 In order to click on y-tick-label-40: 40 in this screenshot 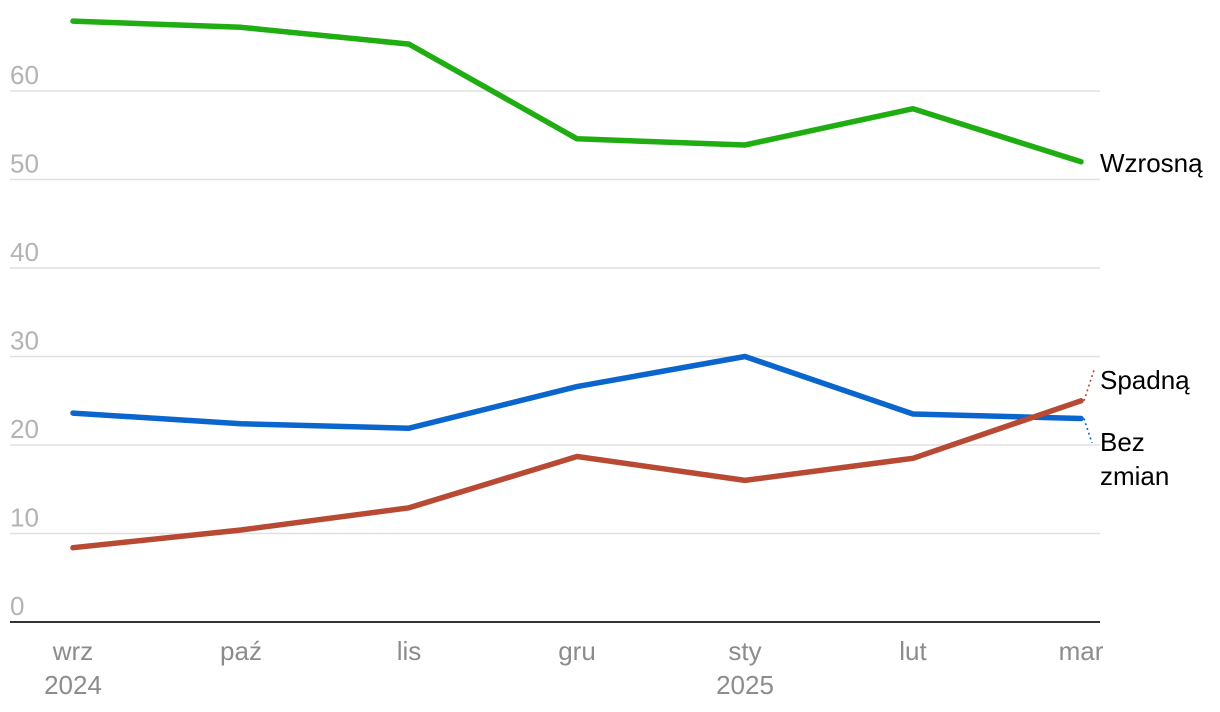, I will do `click(24, 252)`.